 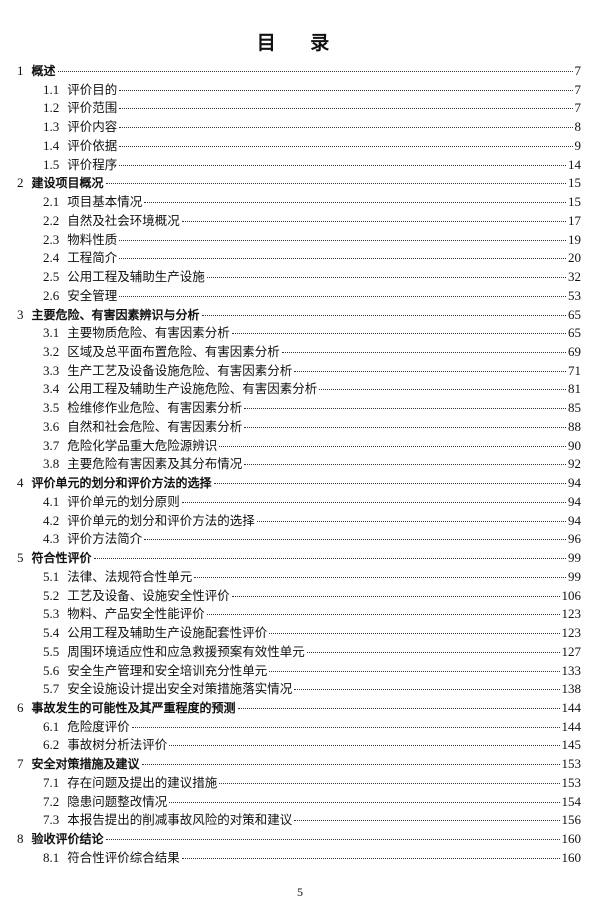 I want to click on toc-section-entry: 6.2 事故树分析法评价 145, so click(x=299, y=745).